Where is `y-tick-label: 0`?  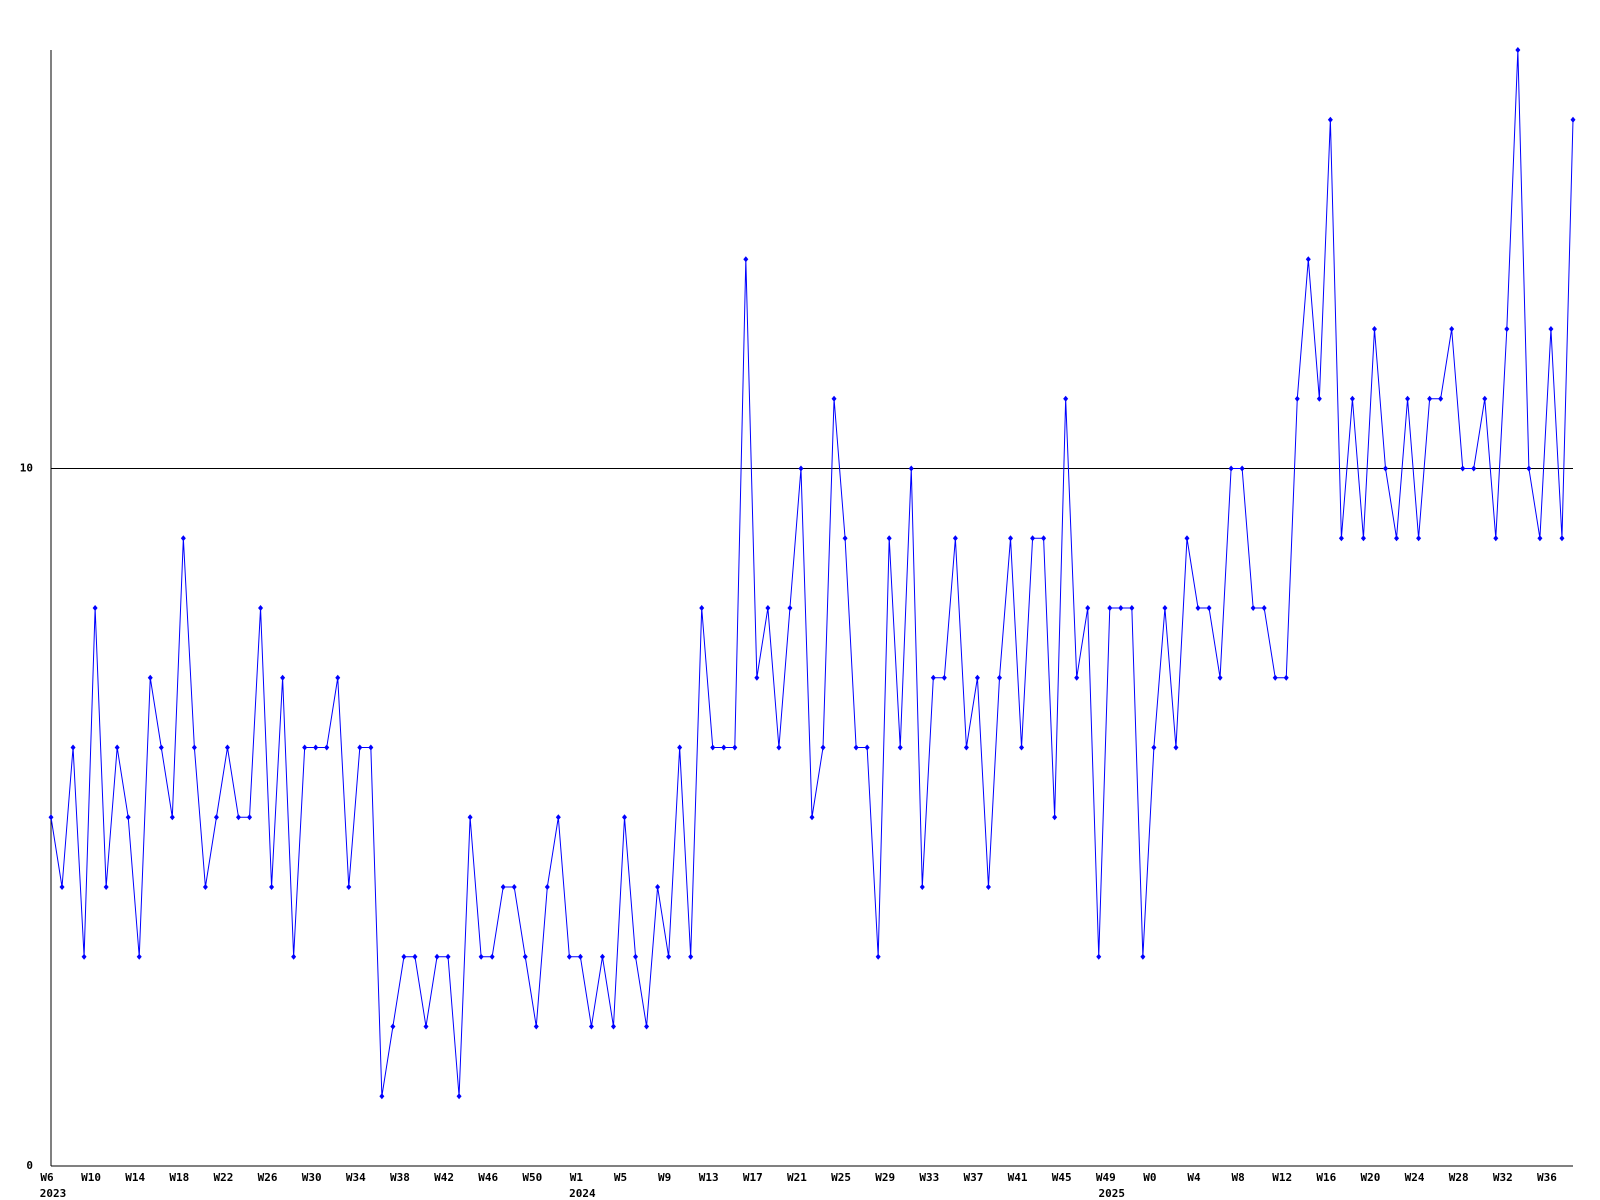
y-tick-label: 0 is located at coordinates (29, 1165).